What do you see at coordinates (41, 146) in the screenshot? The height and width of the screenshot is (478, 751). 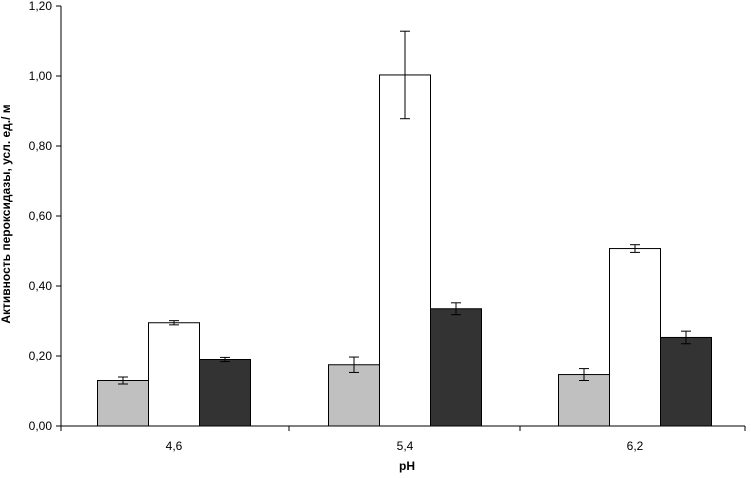 I see `y-tick-label: 0,80` at bounding box center [41, 146].